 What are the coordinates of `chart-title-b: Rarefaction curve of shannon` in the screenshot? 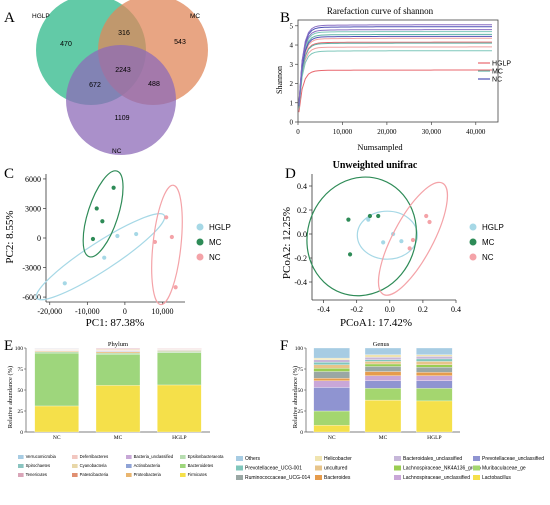 It's located at (380, 11).